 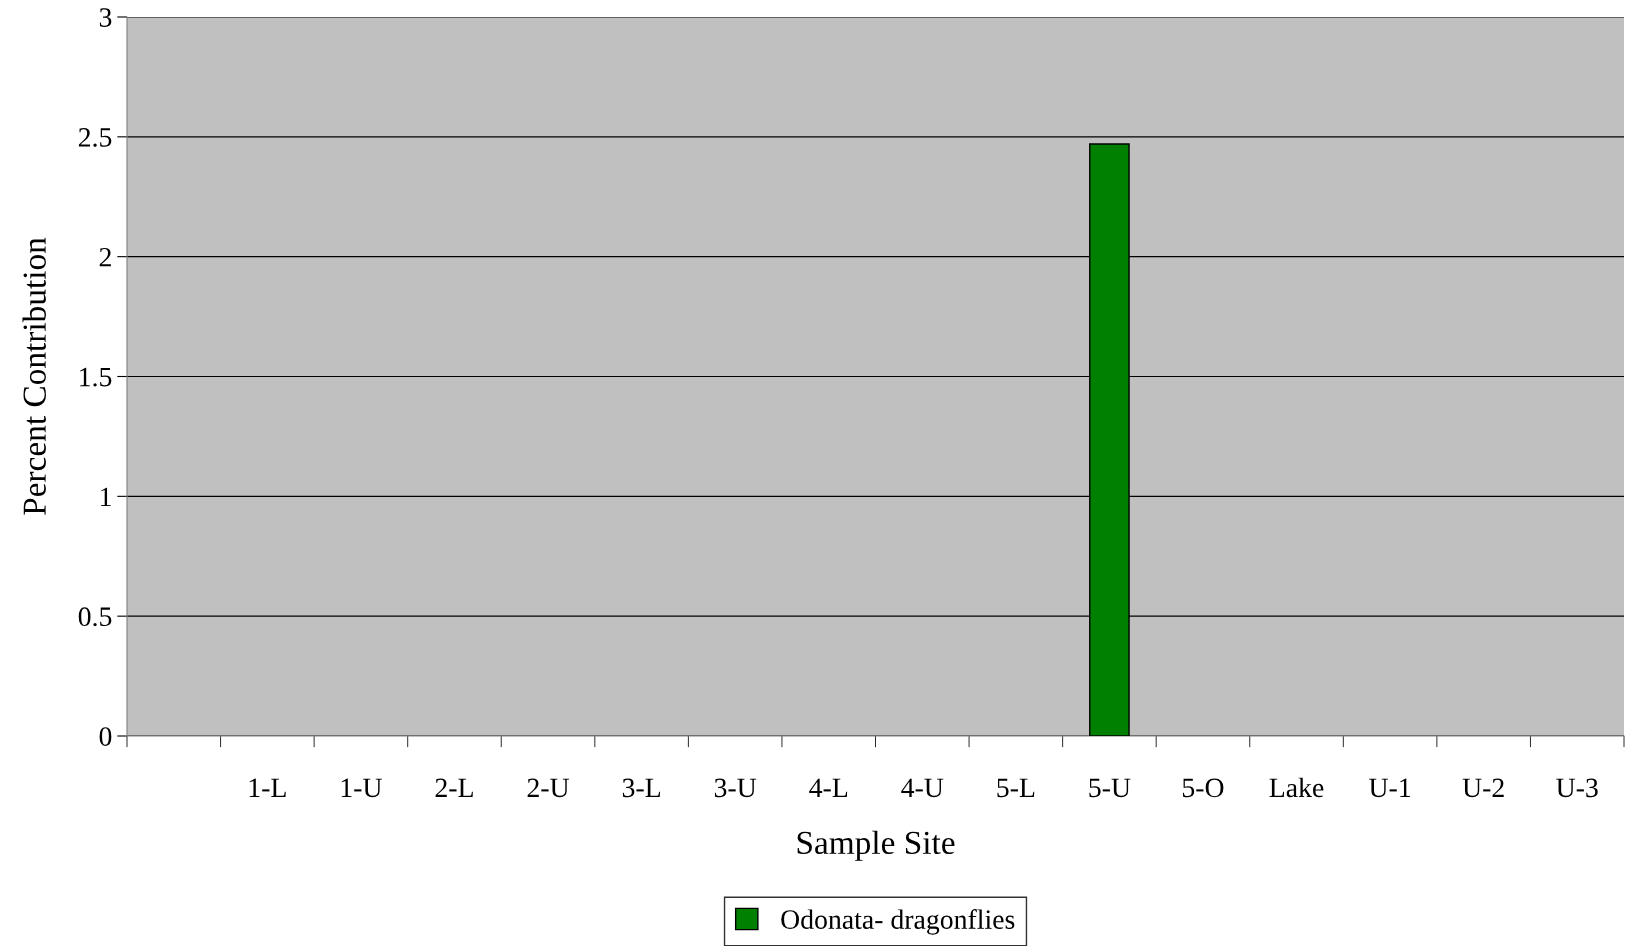 I want to click on y-tick-label: 1.5, so click(x=96, y=377).